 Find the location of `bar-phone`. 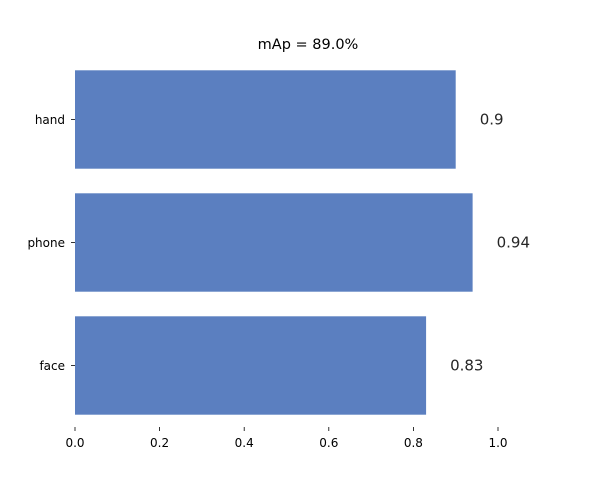

bar-phone is located at coordinates (274, 242).